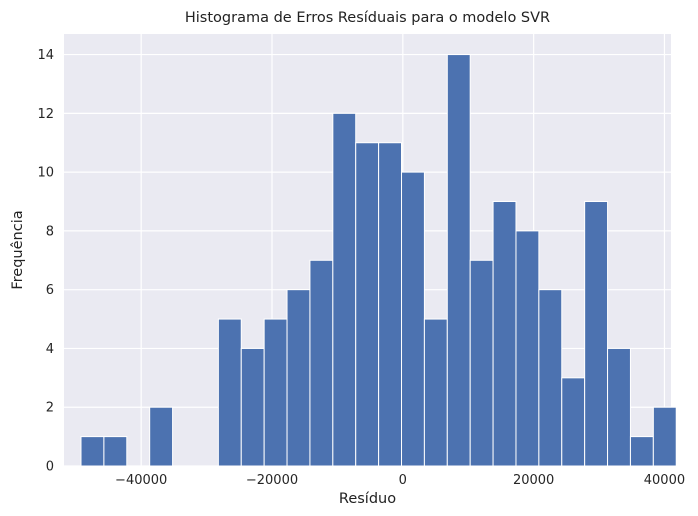  What do you see at coordinates (367, 499) in the screenshot?
I see `x-axis-label: Resíduo` at bounding box center [367, 499].